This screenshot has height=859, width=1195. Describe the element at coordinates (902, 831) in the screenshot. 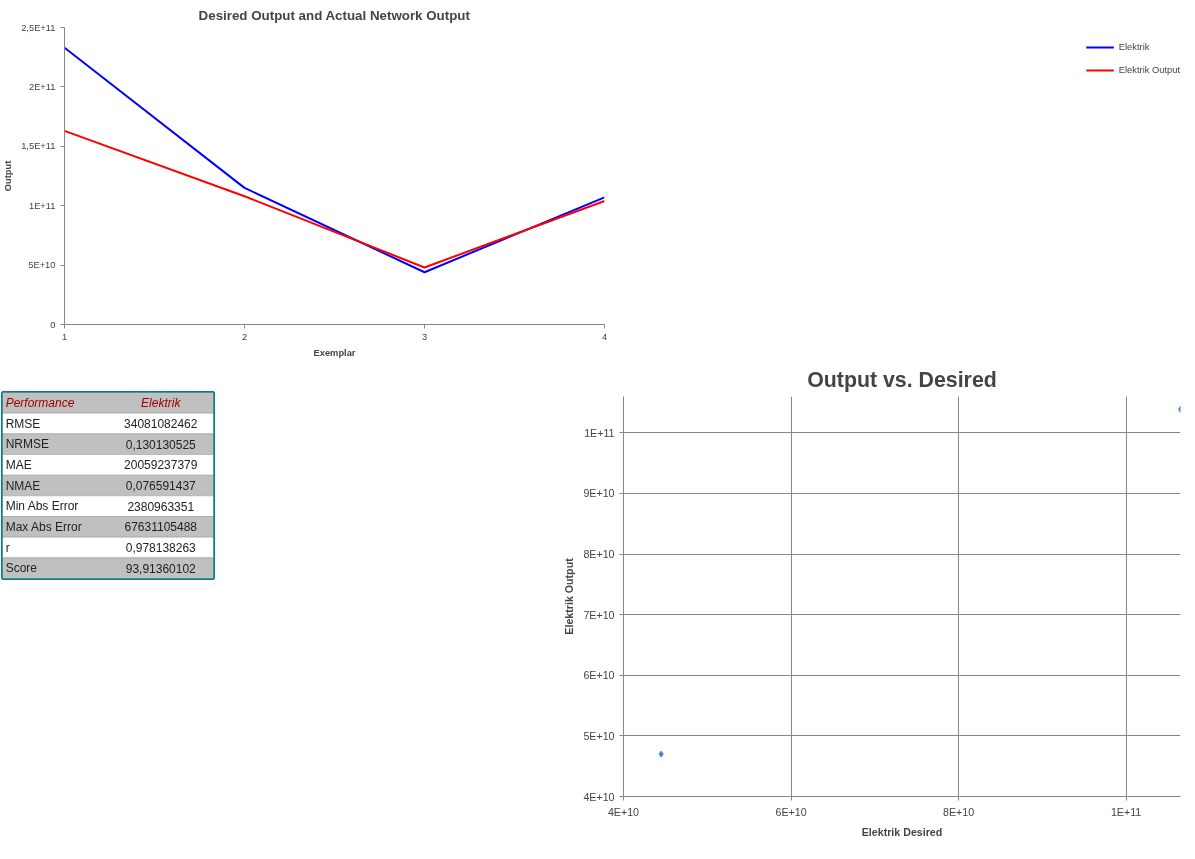

I see `x-axis-title: Elektrik Desired` at that location.